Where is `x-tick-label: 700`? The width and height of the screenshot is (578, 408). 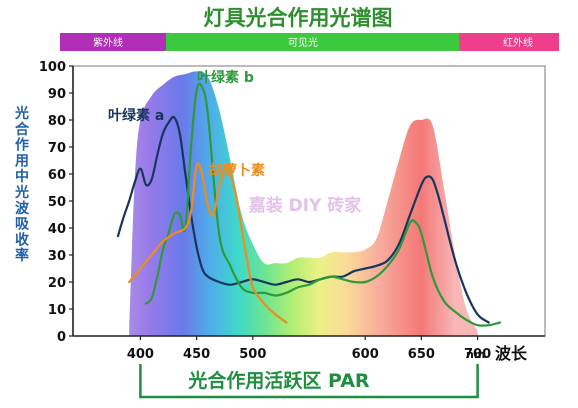 x-tick-label: 700 is located at coordinates (477, 354).